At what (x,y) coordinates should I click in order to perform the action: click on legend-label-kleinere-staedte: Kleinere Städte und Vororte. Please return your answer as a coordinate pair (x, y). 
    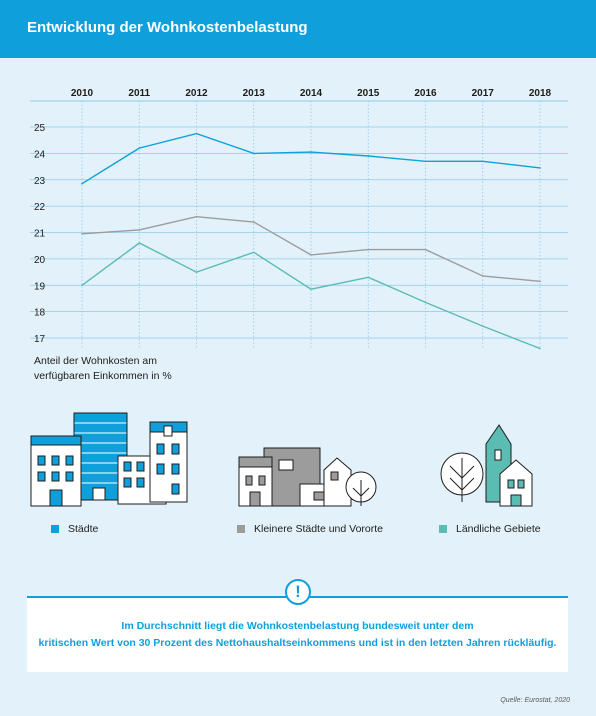
    Looking at the image, I should click on (319, 529).